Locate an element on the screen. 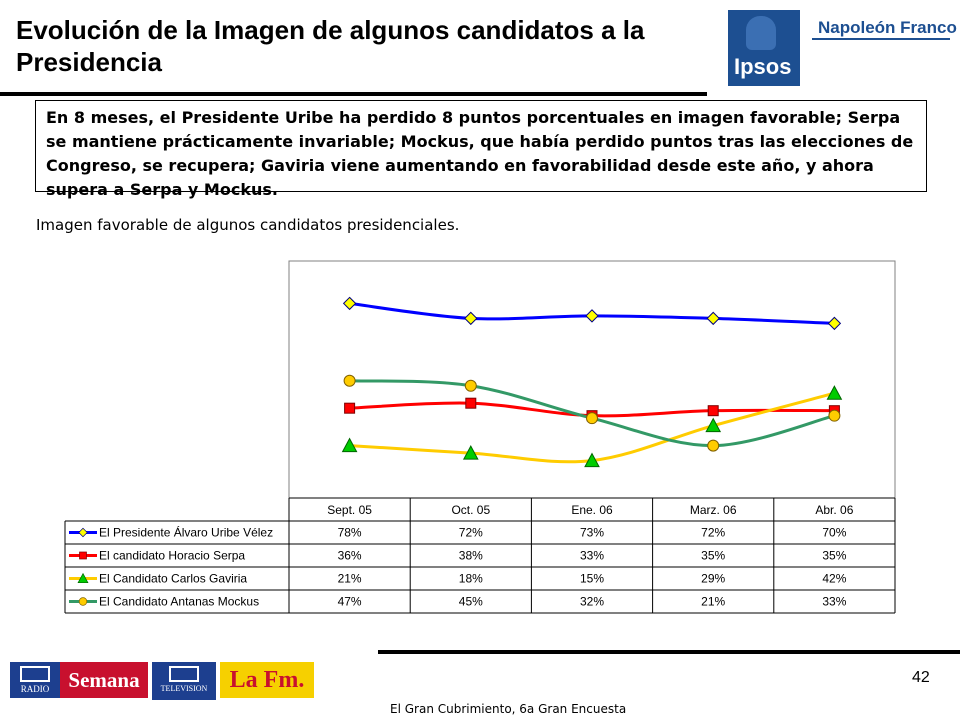  footer-divider is located at coordinates (669, 652).